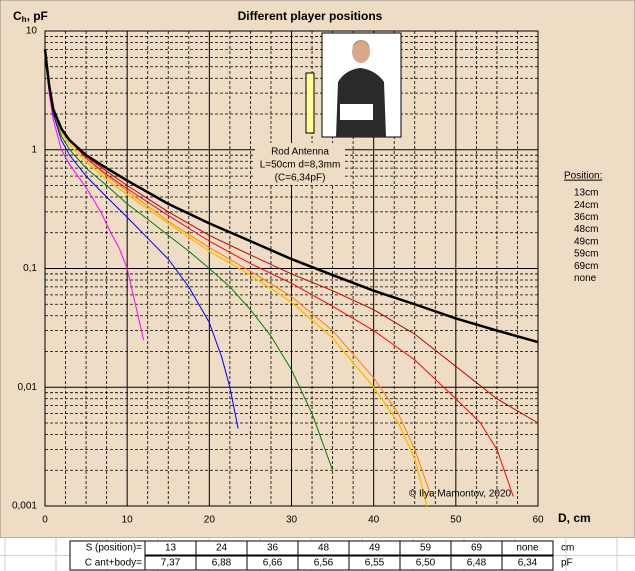  Describe the element at coordinates (361, 52) in the screenshot. I see `photo-head` at that location.